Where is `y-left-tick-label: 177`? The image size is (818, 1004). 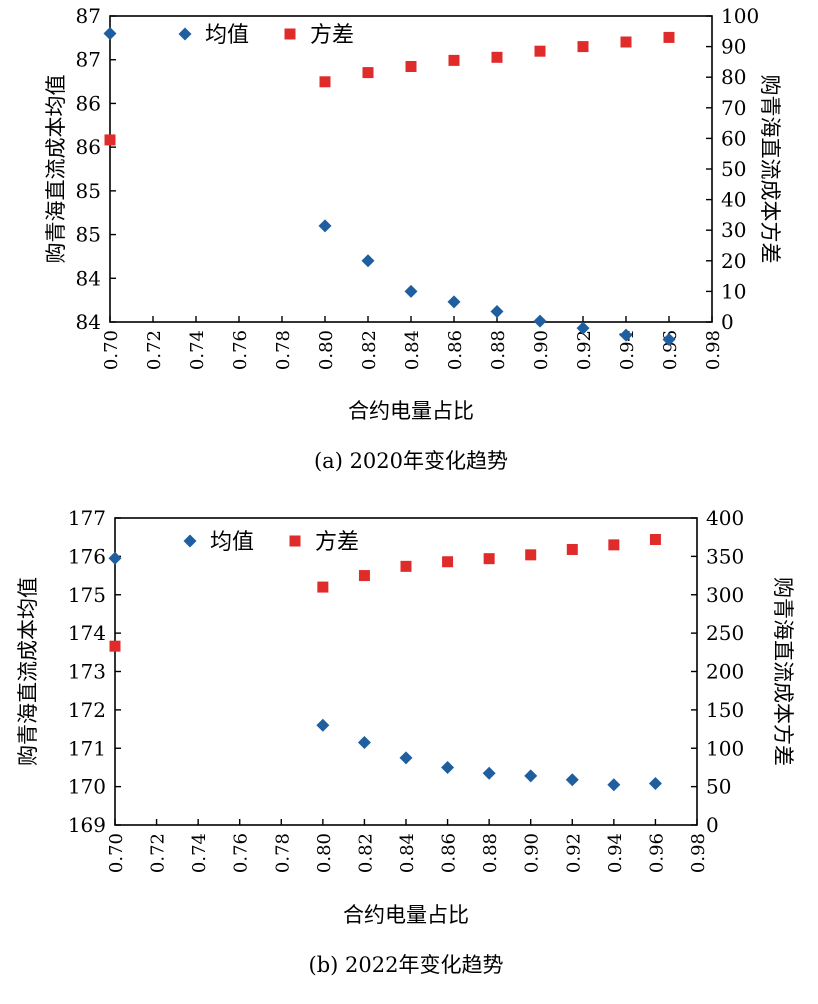
y-left-tick-label: 177 is located at coordinates (87, 518).